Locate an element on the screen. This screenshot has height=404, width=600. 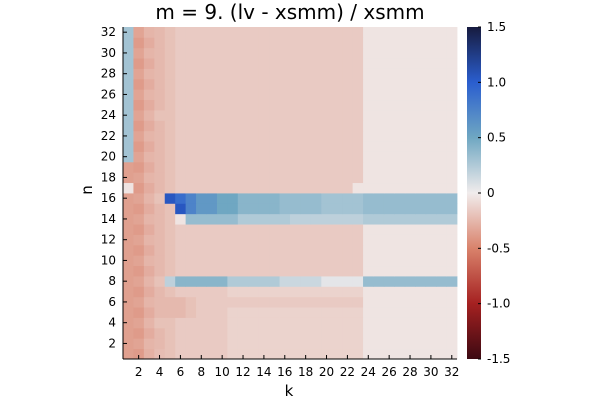
y-tick-label: 12 is located at coordinates (108, 240).